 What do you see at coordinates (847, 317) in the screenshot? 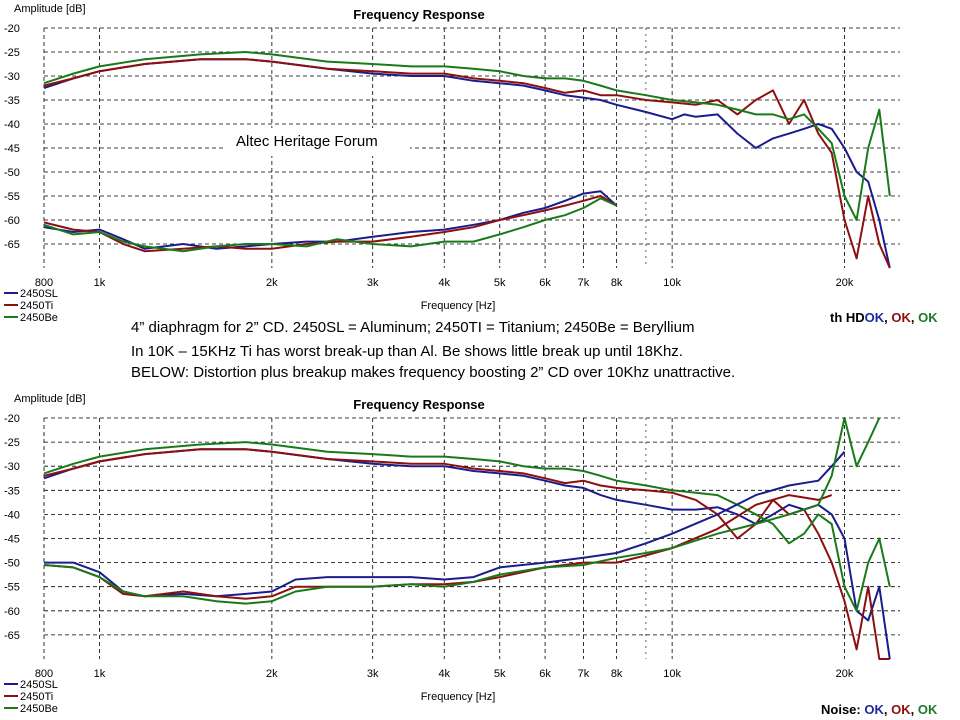
I see `status-top-prefix: th HD` at bounding box center [847, 317].